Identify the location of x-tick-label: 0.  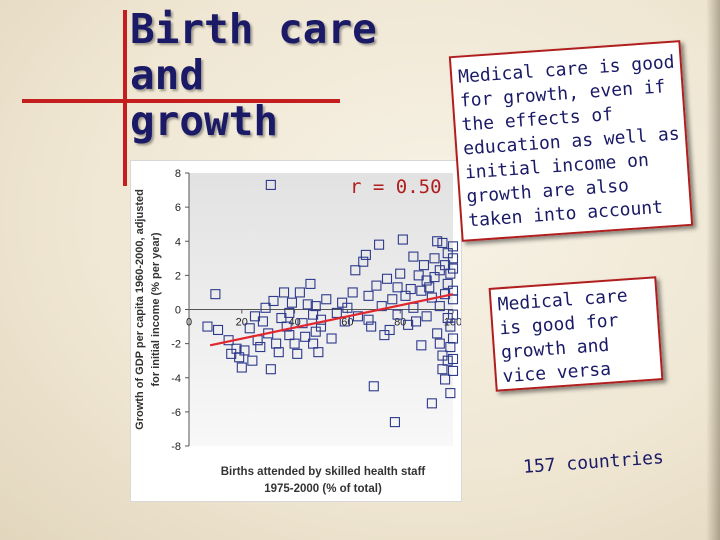
(189, 323).